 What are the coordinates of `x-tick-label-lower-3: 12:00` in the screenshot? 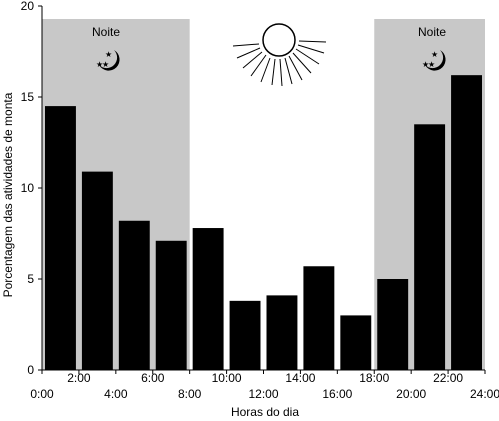 It's located at (263, 394).